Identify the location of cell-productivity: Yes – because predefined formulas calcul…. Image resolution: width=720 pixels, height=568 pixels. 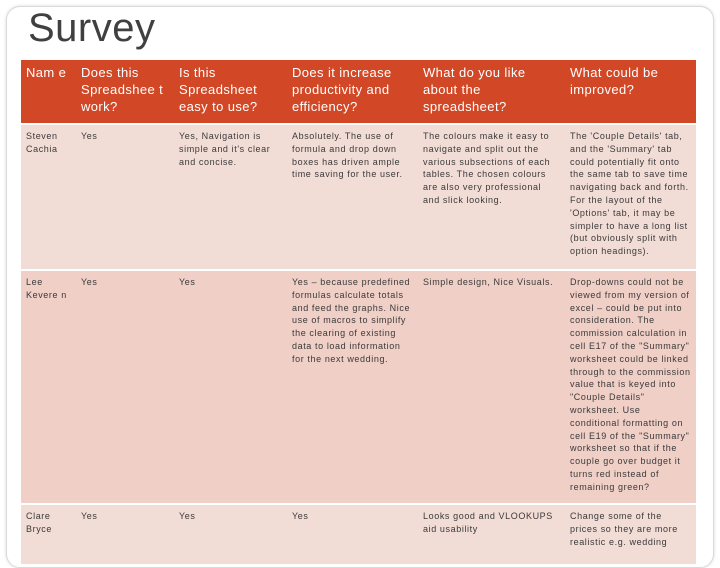
(352, 386).